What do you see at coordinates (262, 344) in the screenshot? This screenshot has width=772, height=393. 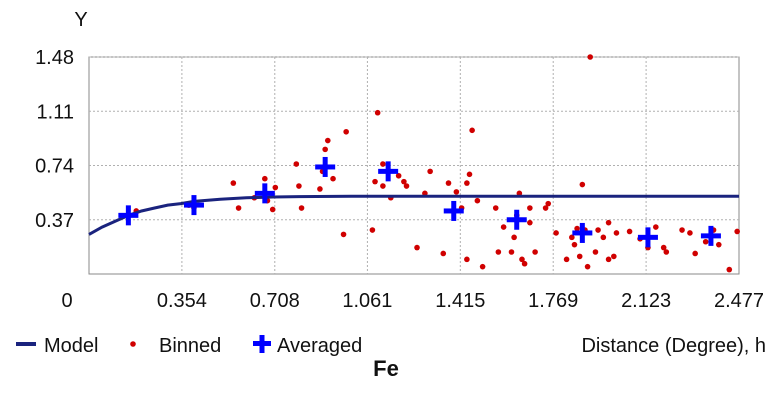 I see `legend-averaged-swatch` at bounding box center [262, 344].